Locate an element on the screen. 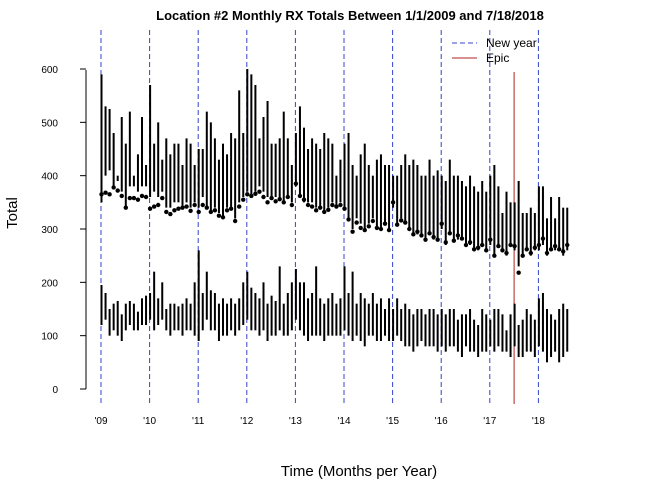  y-ticks: 0 100 200 300 400 500 600 is located at coordinates (63, 230).